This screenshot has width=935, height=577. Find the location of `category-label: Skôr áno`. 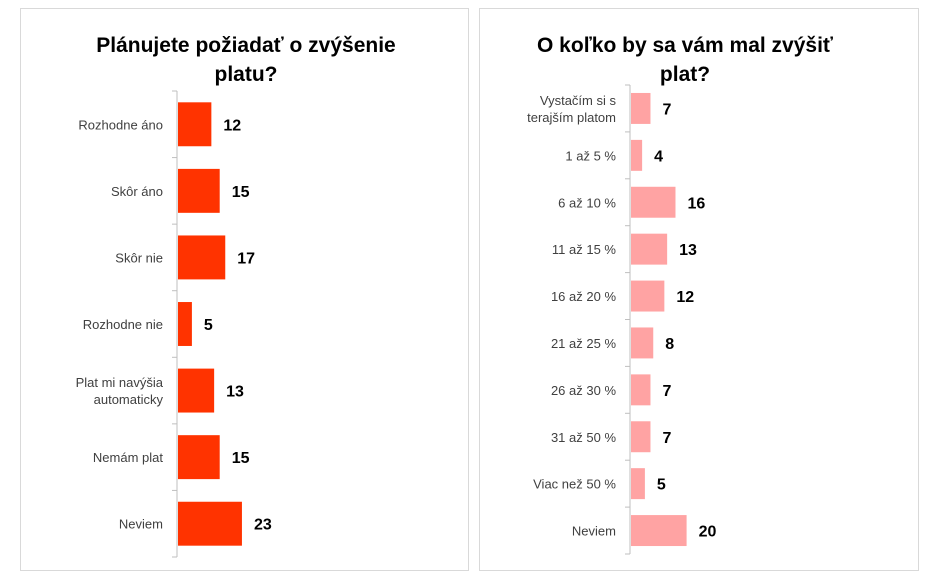

category-label: Skôr áno is located at coordinates (137, 191).